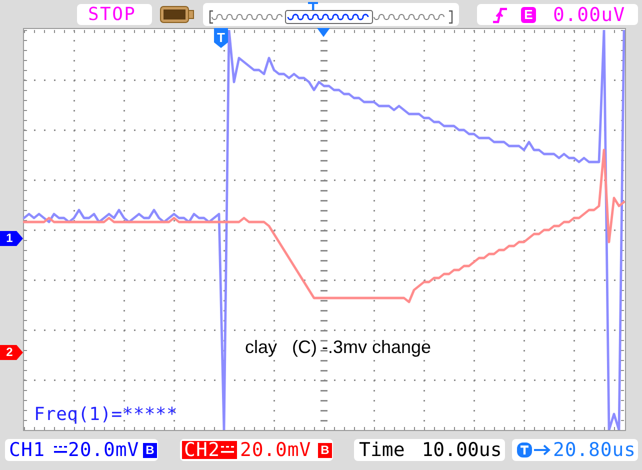 The width and height of the screenshot is (642, 470). Describe the element at coordinates (11, 352) in the screenshot. I see `text: 2` at that location.